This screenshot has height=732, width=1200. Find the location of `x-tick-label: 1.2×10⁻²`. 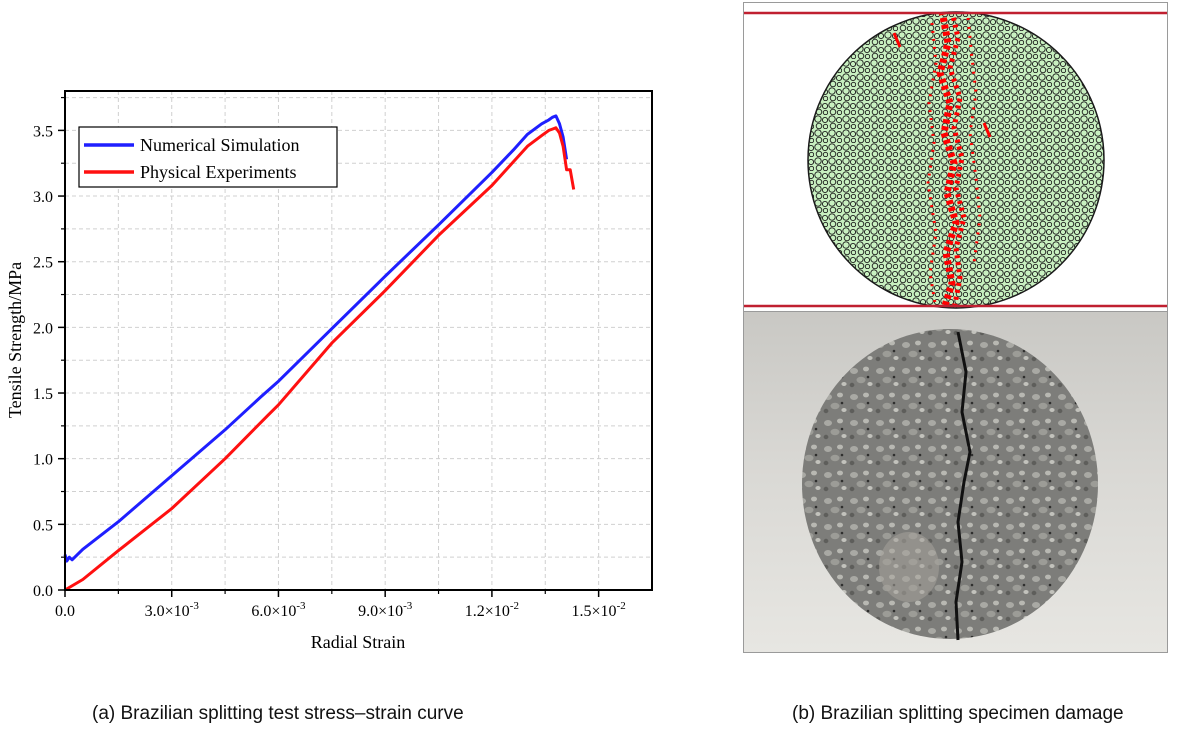

x-tick-label: 1.2×10⁻² is located at coordinates (492, 610).